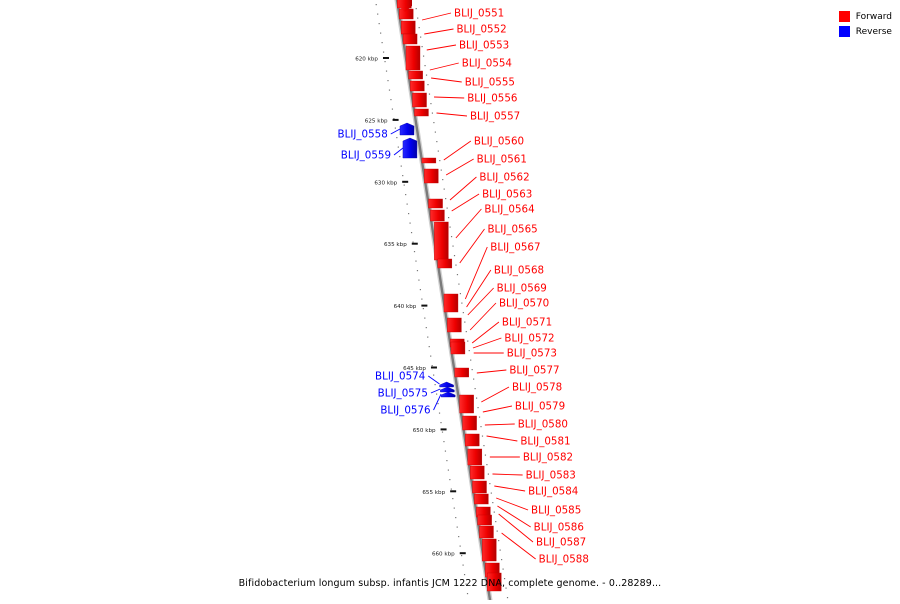  I want to click on forward-gene-label: BLIJ_0567, so click(515, 248).